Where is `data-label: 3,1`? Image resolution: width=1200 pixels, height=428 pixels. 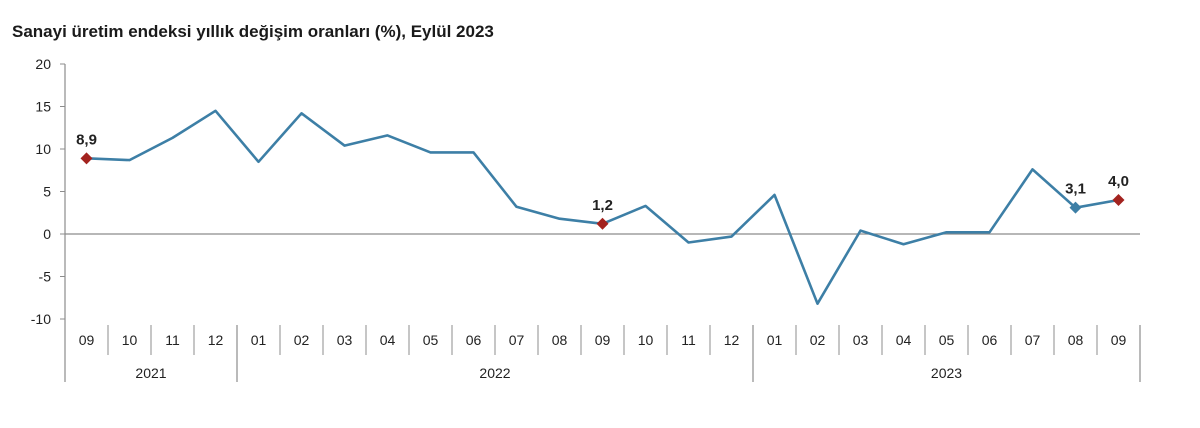 data-label: 3,1 is located at coordinates (1075, 189).